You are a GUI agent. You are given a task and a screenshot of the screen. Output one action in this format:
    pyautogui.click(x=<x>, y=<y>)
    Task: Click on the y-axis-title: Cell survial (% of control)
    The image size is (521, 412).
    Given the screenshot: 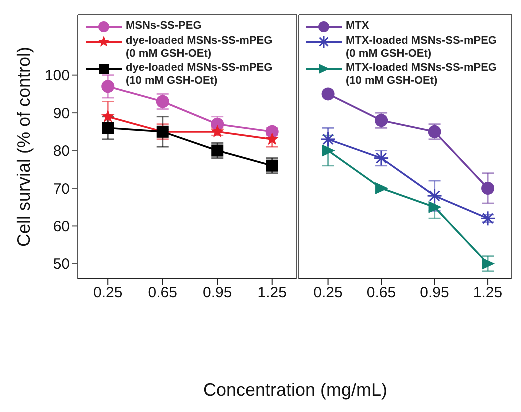 What is the action you would take?
    pyautogui.click(x=24, y=147)
    